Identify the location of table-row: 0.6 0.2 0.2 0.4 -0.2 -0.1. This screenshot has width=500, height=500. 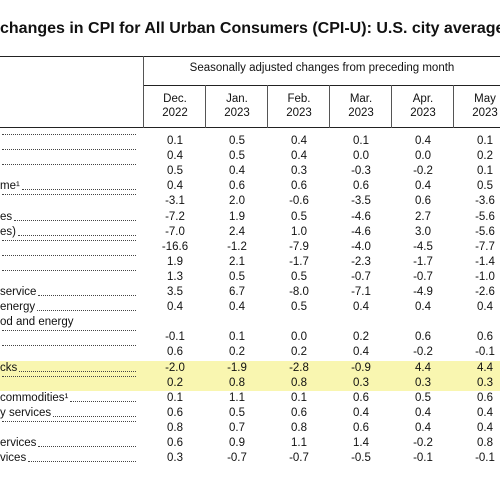
(250, 352).